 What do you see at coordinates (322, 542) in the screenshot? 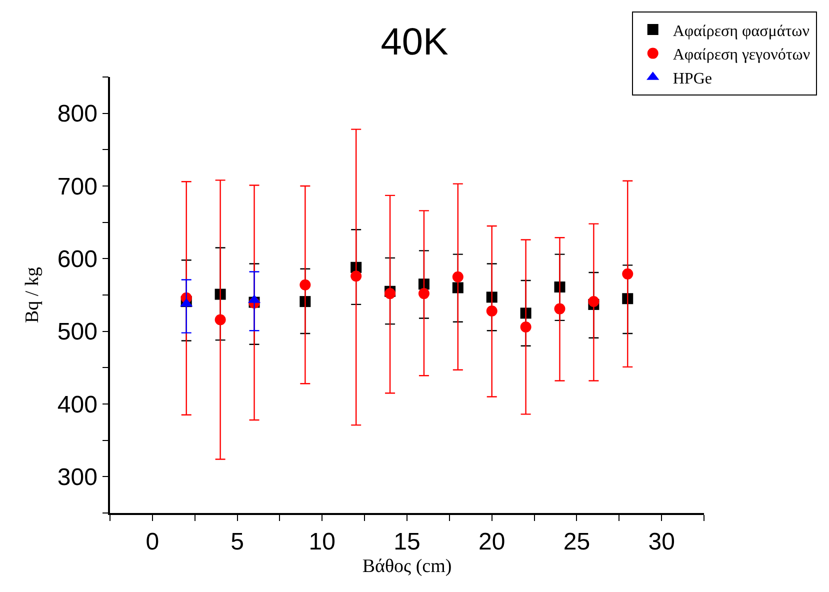
I see `x-tick-label: 10` at bounding box center [322, 542].